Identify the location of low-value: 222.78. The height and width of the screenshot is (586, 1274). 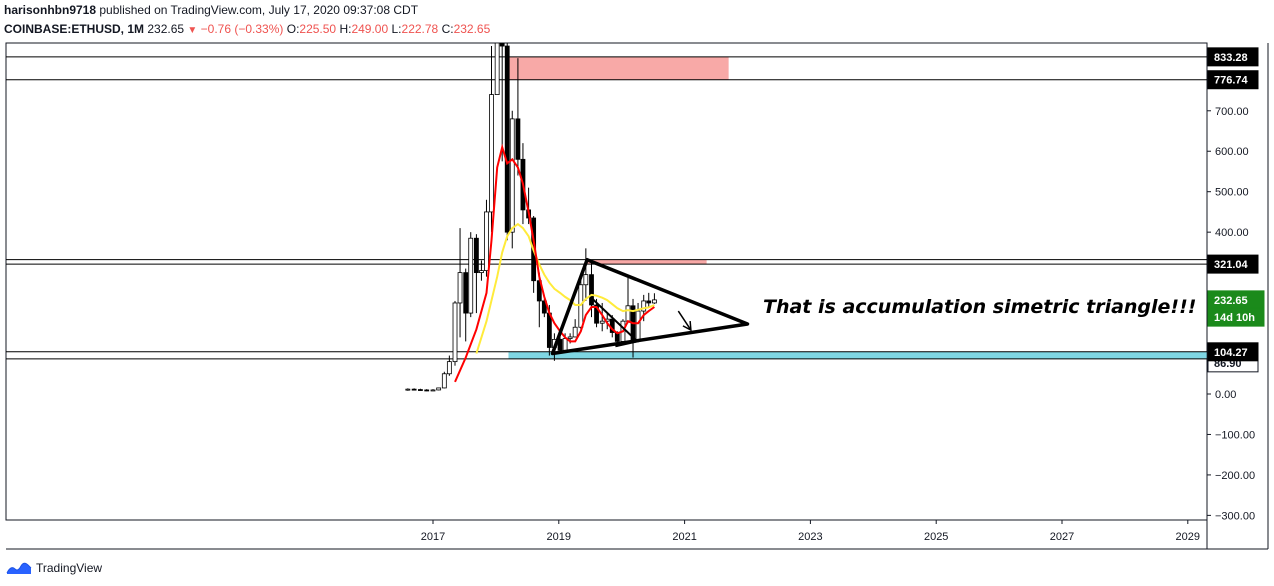
(420, 29).